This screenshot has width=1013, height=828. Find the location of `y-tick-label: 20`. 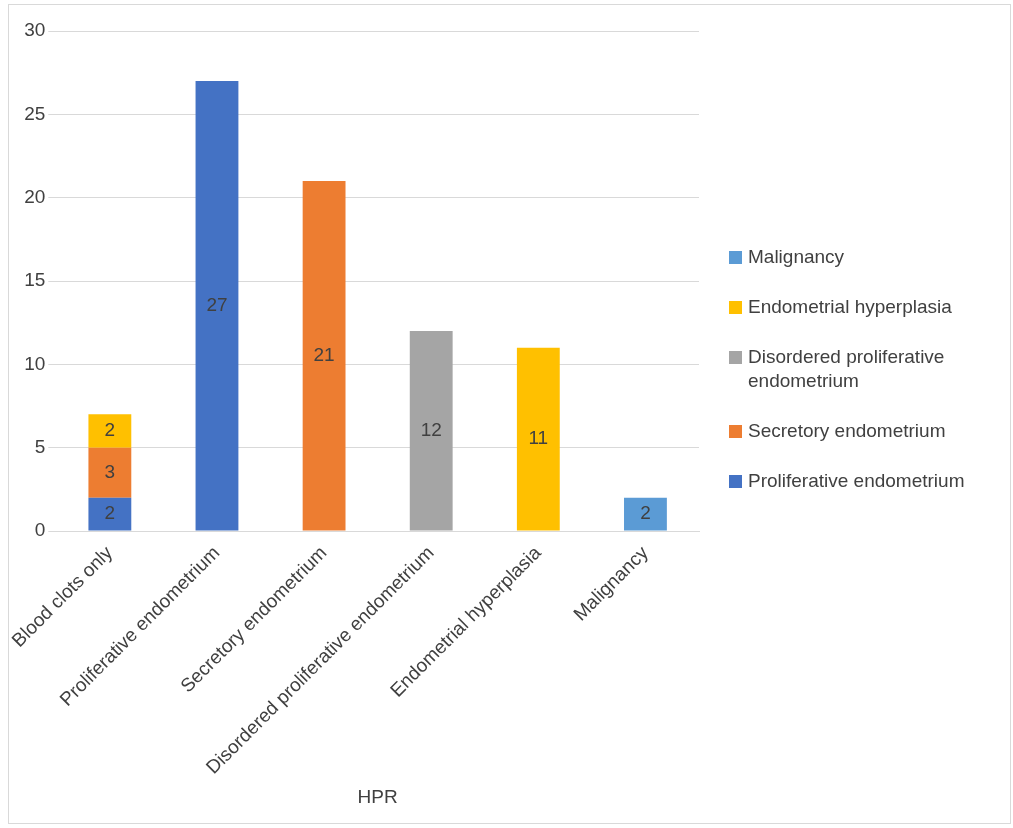

y-tick-label: 20 is located at coordinates (35, 196).